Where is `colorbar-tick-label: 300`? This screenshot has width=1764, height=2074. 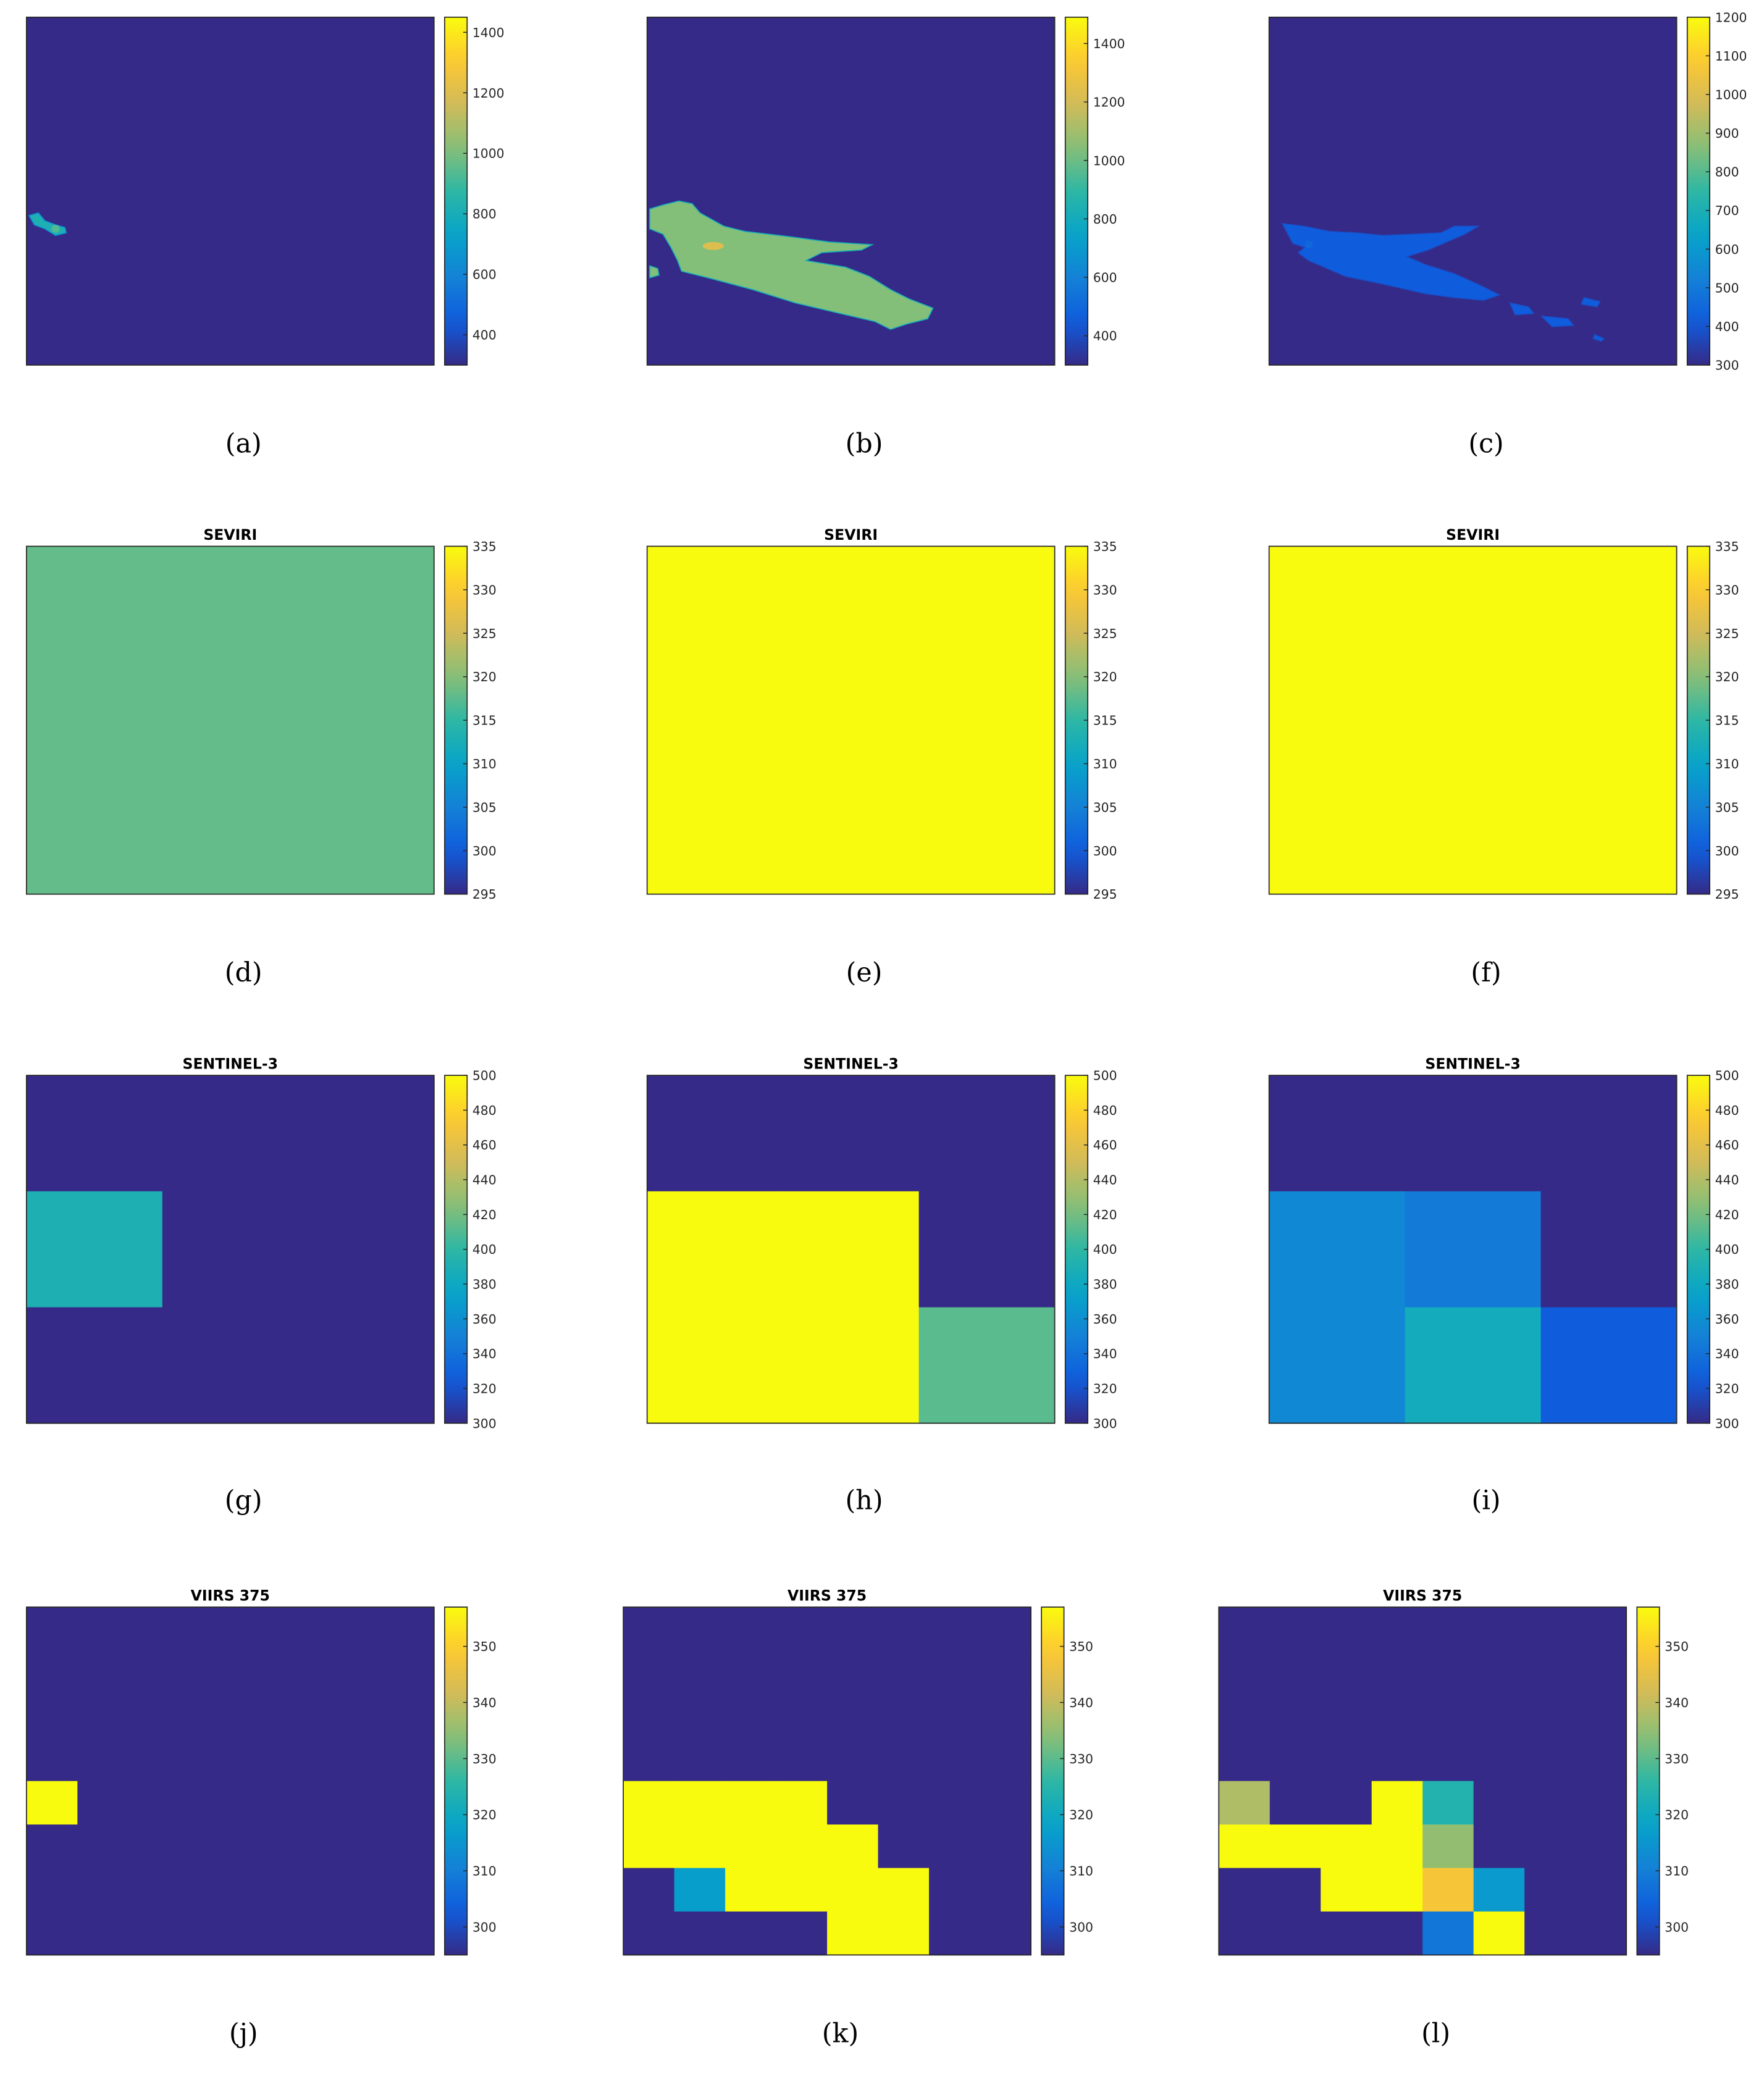
colorbar-tick-label: 300 is located at coordinates (1105, 852).